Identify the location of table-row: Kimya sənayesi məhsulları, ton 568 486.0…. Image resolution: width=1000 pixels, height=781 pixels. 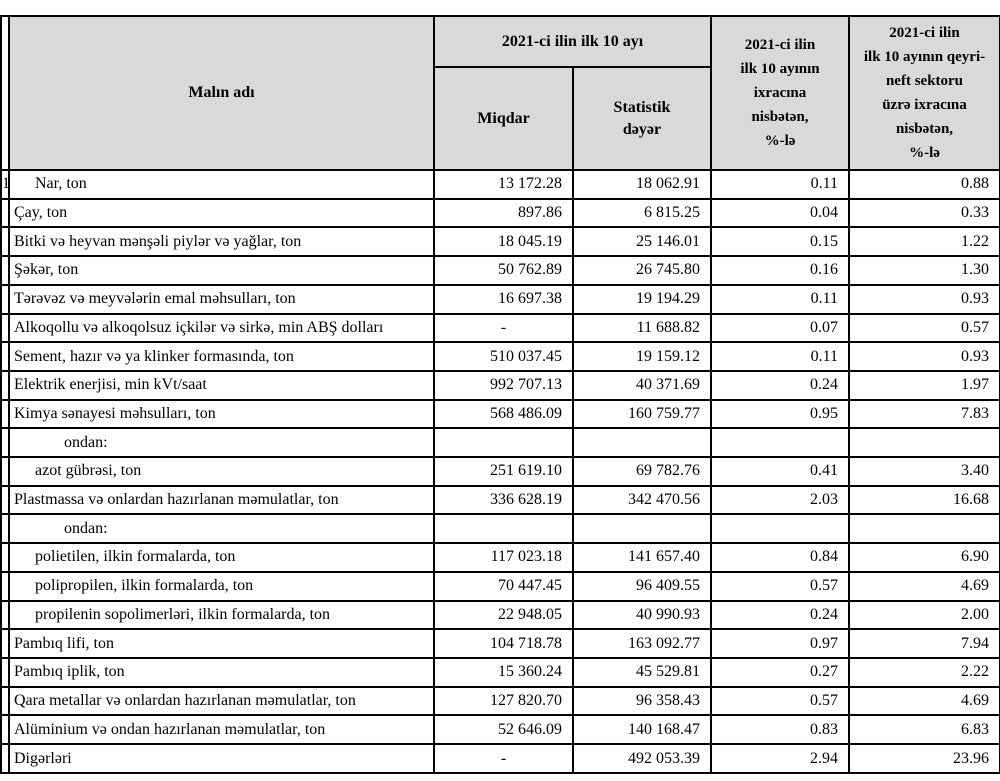
(500, 414).